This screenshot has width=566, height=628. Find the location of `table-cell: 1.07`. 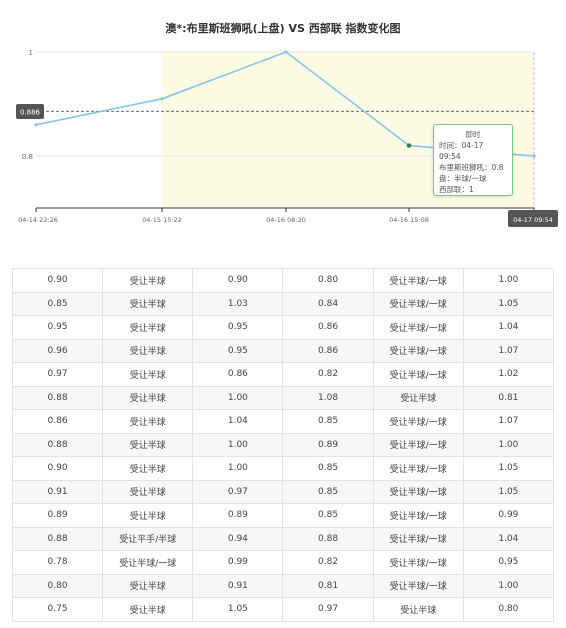

table-cell: 1.07 is located at coordinates (508, 350).